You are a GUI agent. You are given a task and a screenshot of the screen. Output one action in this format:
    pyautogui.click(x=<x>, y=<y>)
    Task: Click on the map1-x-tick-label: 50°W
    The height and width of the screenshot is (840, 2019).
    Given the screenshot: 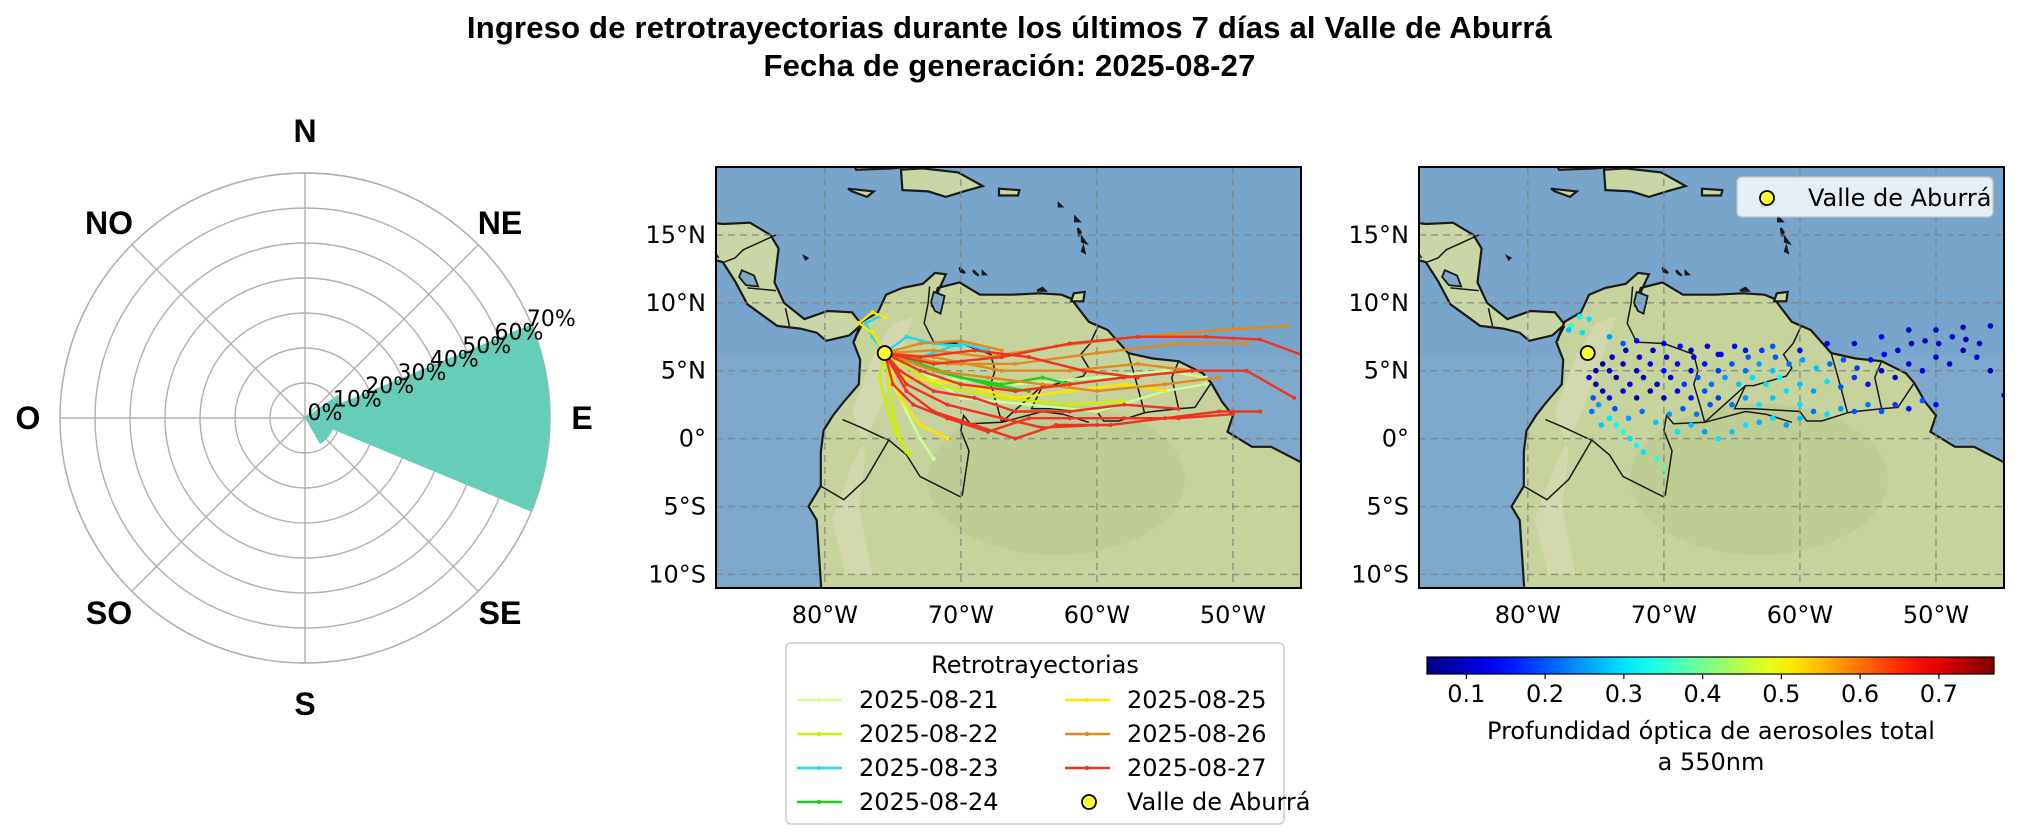 What is the action you would take?
    pyautogui.click(x=1233, y=615)
    